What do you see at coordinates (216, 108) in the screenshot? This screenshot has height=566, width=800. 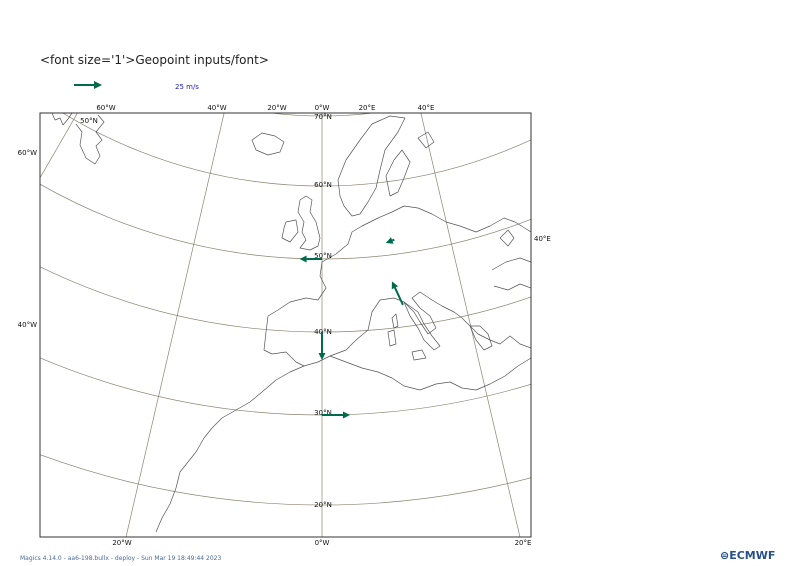 I see `lon-label-top: 40°W` at bounding box center [216, 108].